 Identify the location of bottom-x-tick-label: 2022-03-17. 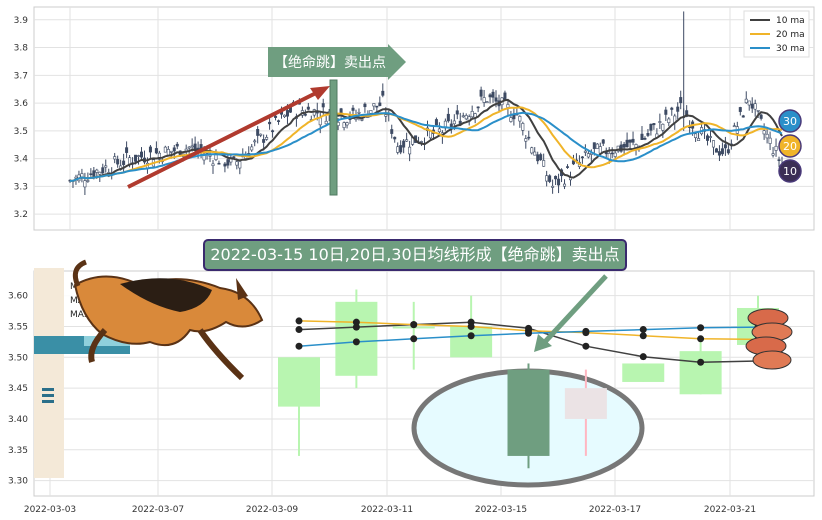
(615, 510).